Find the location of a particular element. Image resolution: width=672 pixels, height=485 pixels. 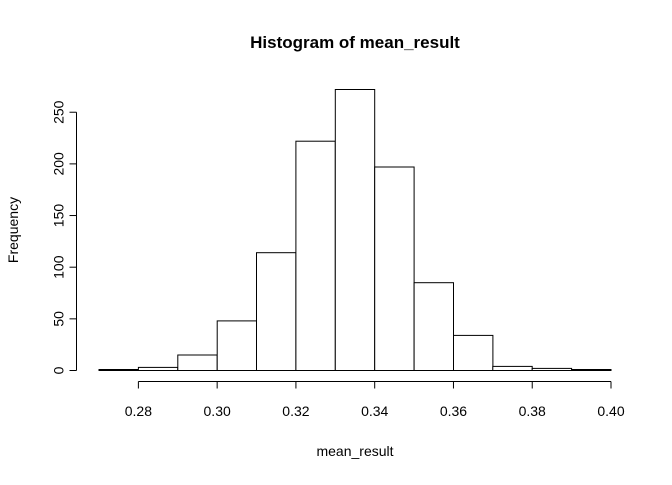

x-tick-label: 0.36 is located at coordinates (453, 411).